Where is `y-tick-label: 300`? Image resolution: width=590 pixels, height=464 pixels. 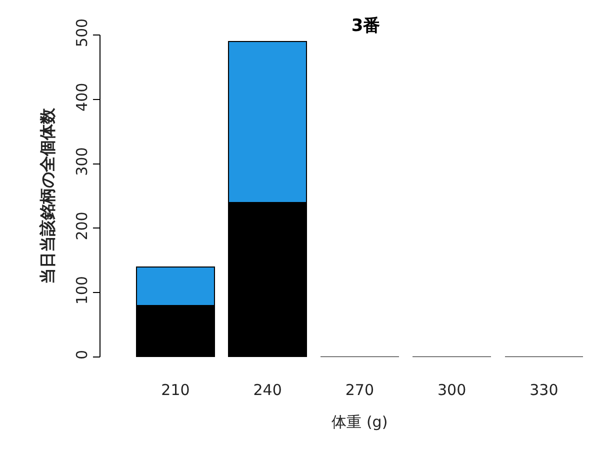 y-tick-label: 300 is located at coordinates (82, 161).